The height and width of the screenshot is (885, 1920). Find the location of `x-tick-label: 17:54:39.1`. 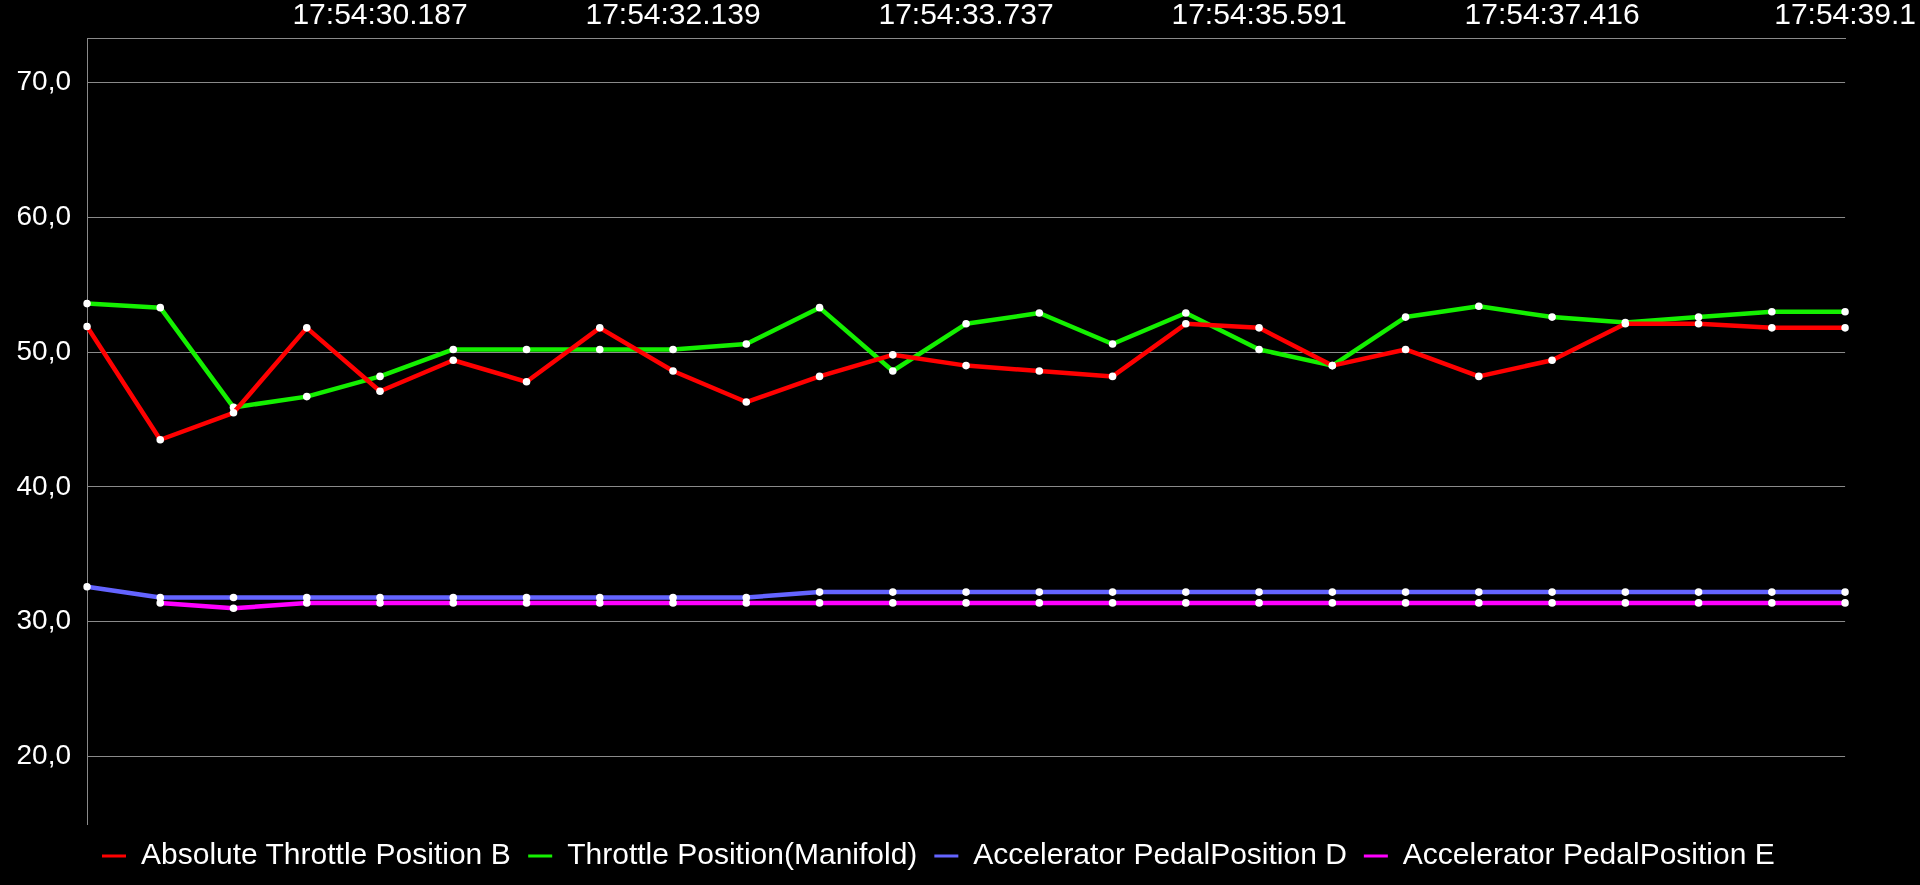

x-tick-label: 17:54:39.1 is located at coordinates (1845, 15).